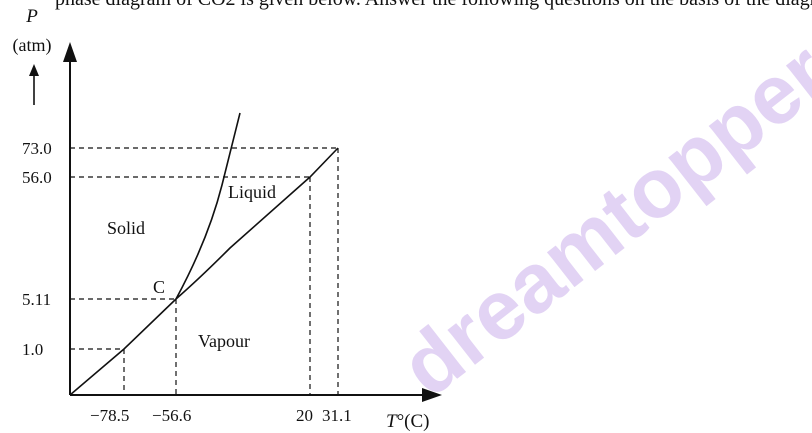  What do you see at coordinates (37, 148) in the screenshot?
I see `pressure-tick-73: 73.0` at bounding box center [37, 148].